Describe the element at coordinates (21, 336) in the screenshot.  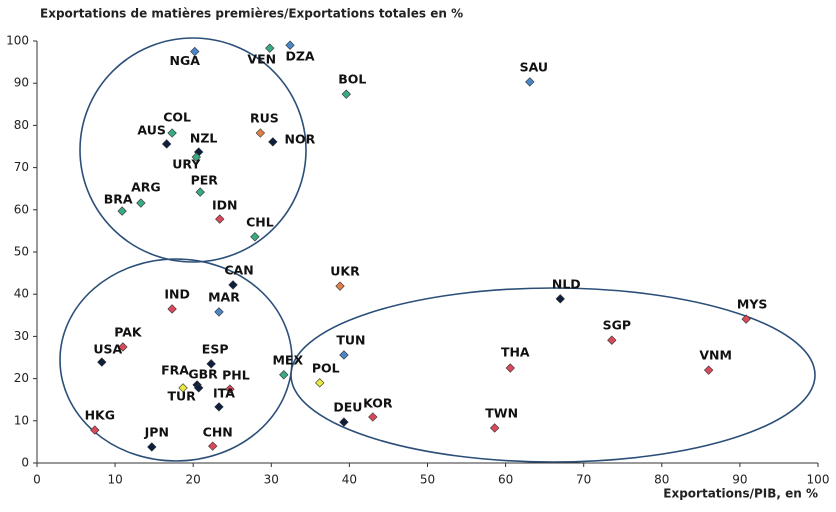
I see `y-tick-label: 30` at that location.